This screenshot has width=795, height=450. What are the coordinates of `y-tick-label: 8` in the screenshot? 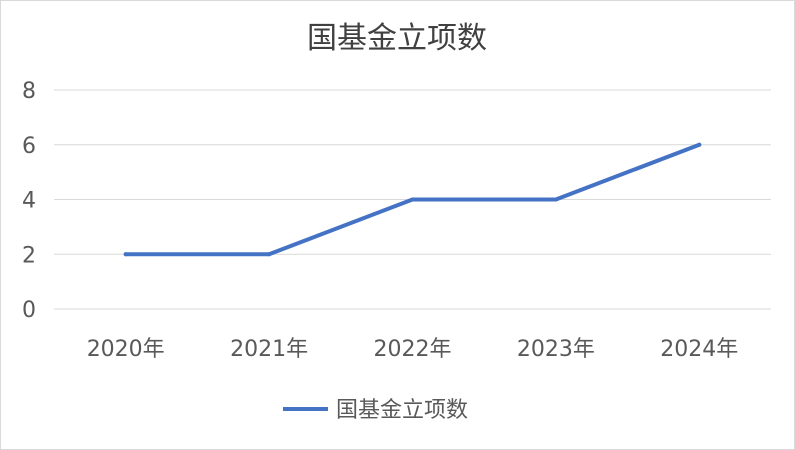 It's located at (29, 91).